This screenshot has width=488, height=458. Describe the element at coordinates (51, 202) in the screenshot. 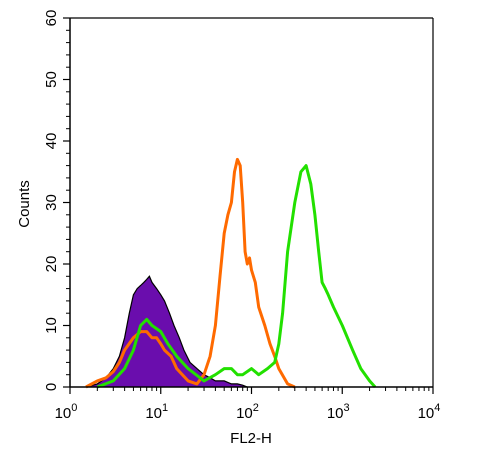

I see `y-tick-label: 30` at that location.